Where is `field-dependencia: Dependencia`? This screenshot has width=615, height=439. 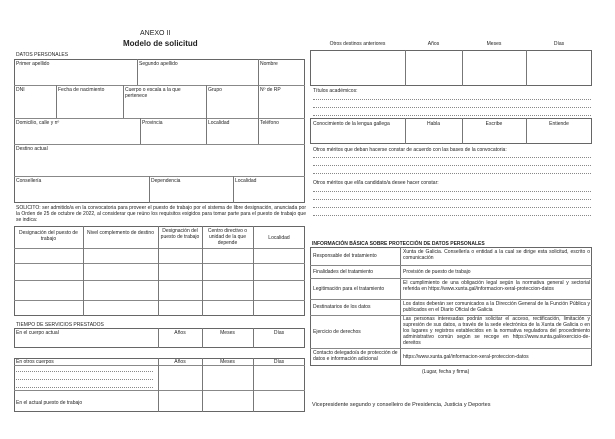 field-dependencia: Dependencia is located at coordinates (166, 181).